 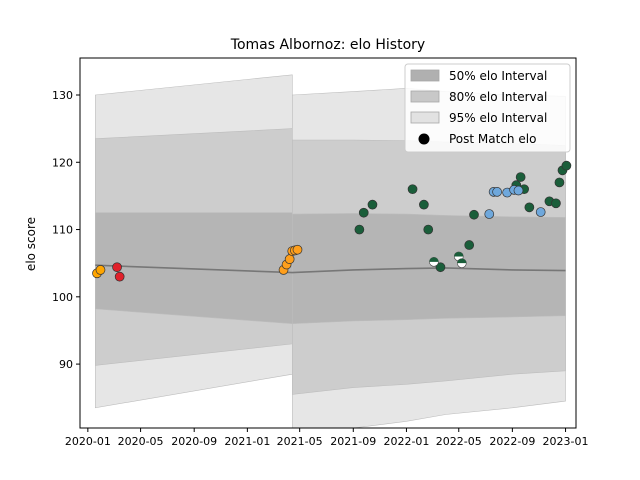 What do you see at coordinates (62, 230) in the screenshot?
I see `y-tick-label: 110` at bounding box center [62, 230].